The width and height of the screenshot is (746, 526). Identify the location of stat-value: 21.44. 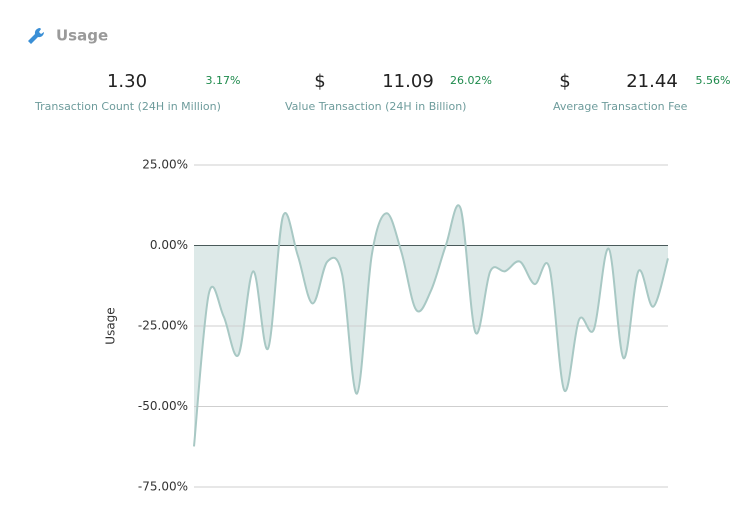
(652, 81).